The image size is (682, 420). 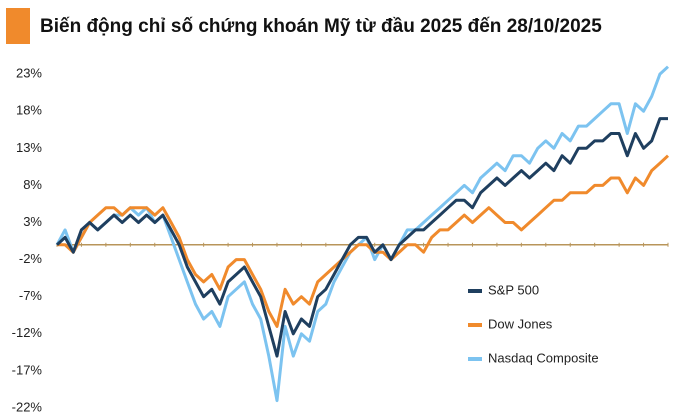 I want to click on y-tick-label: 23%, so click(x=29, y=73).